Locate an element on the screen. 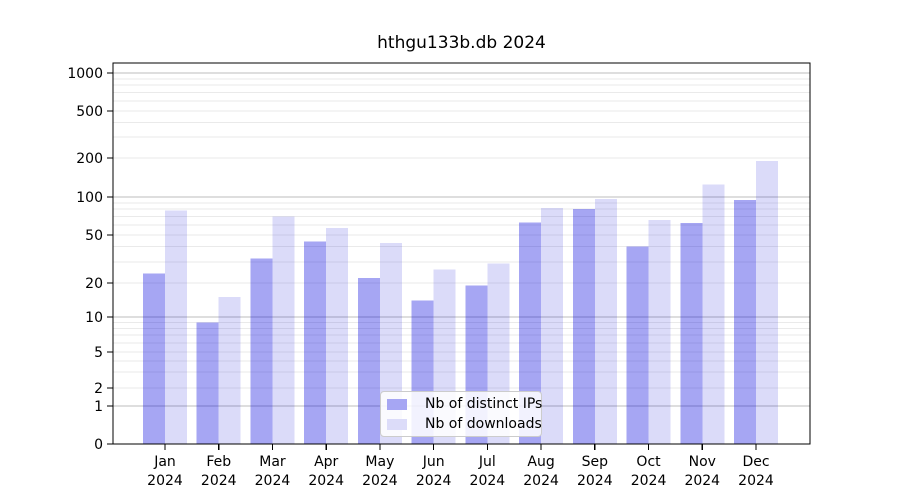 Image resolution: width=900 pixels, height=500 pixels. legend-label-distinct-ips: Nb of distinct IPs is located at coordinates (484, 404).